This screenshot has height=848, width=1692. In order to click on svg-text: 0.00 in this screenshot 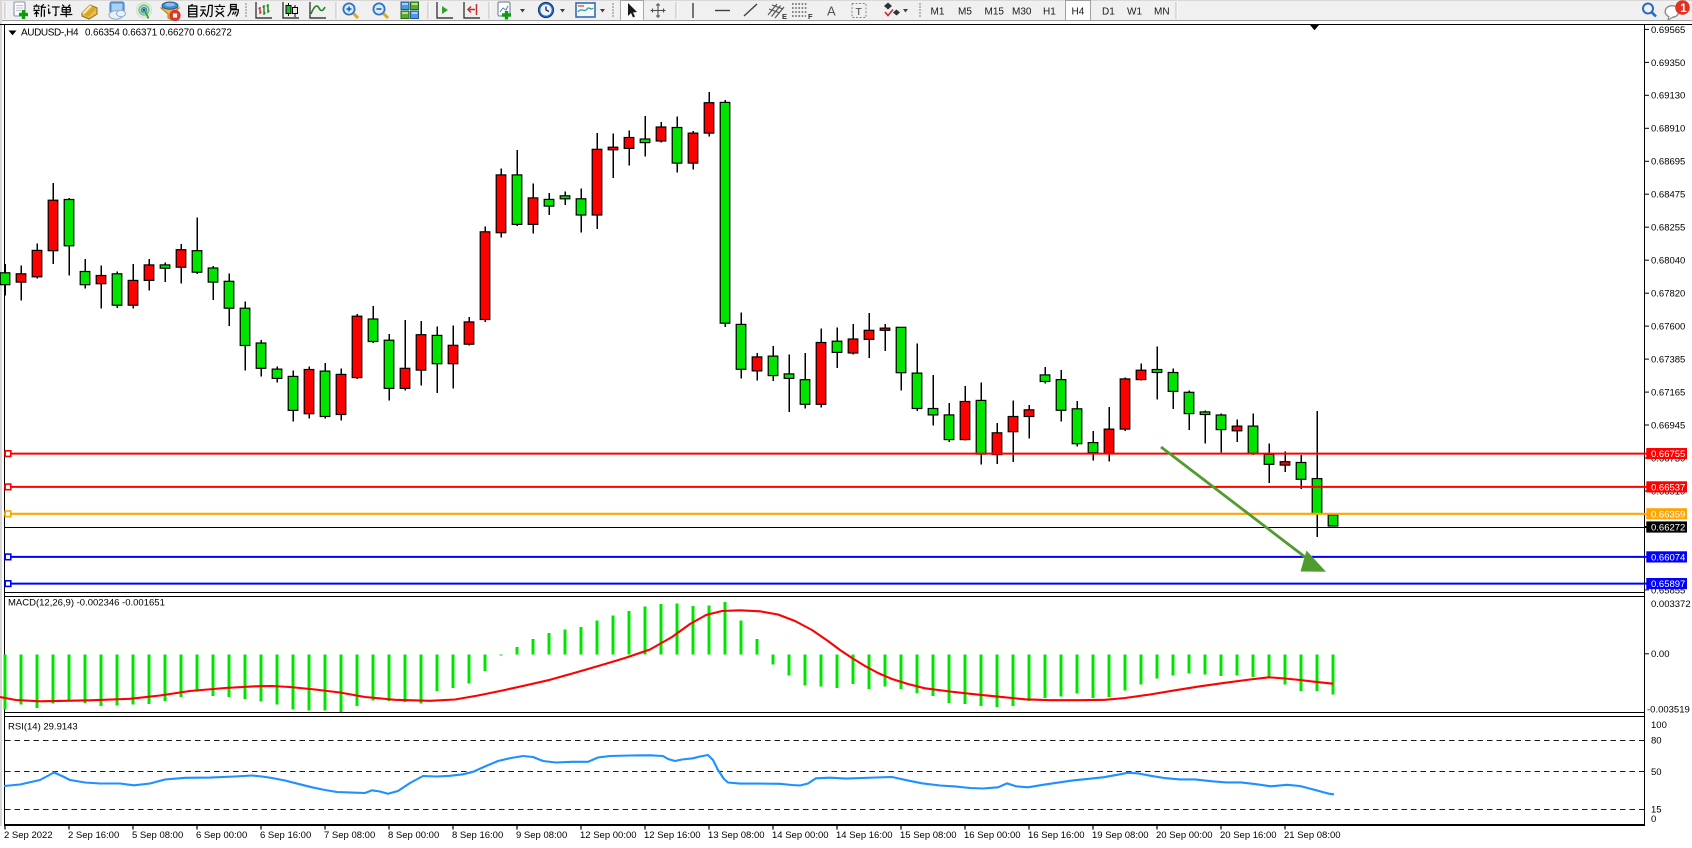, I will do `click(1660, 654)`.